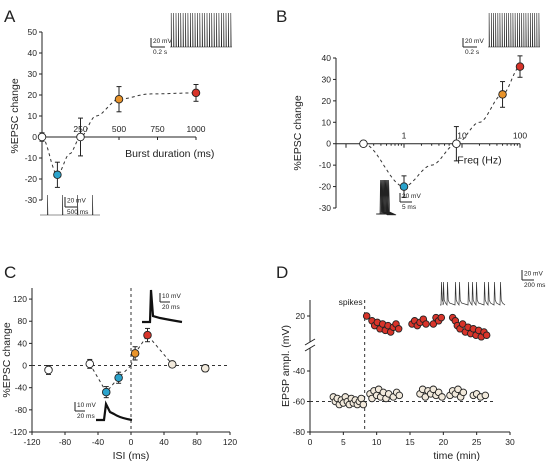 The width and height of the screenshot is (550, 467). What do you see at coordinates (281, 16) in the screenshot?
I see `panel-letter-b: B` at bounding box center [281, 16].